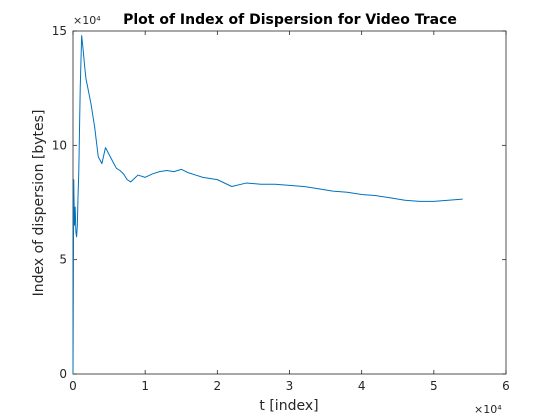 The height and width of the screenshot is (420, 560). I want to click on x-tick-label-1: 1, so click(145, 386).